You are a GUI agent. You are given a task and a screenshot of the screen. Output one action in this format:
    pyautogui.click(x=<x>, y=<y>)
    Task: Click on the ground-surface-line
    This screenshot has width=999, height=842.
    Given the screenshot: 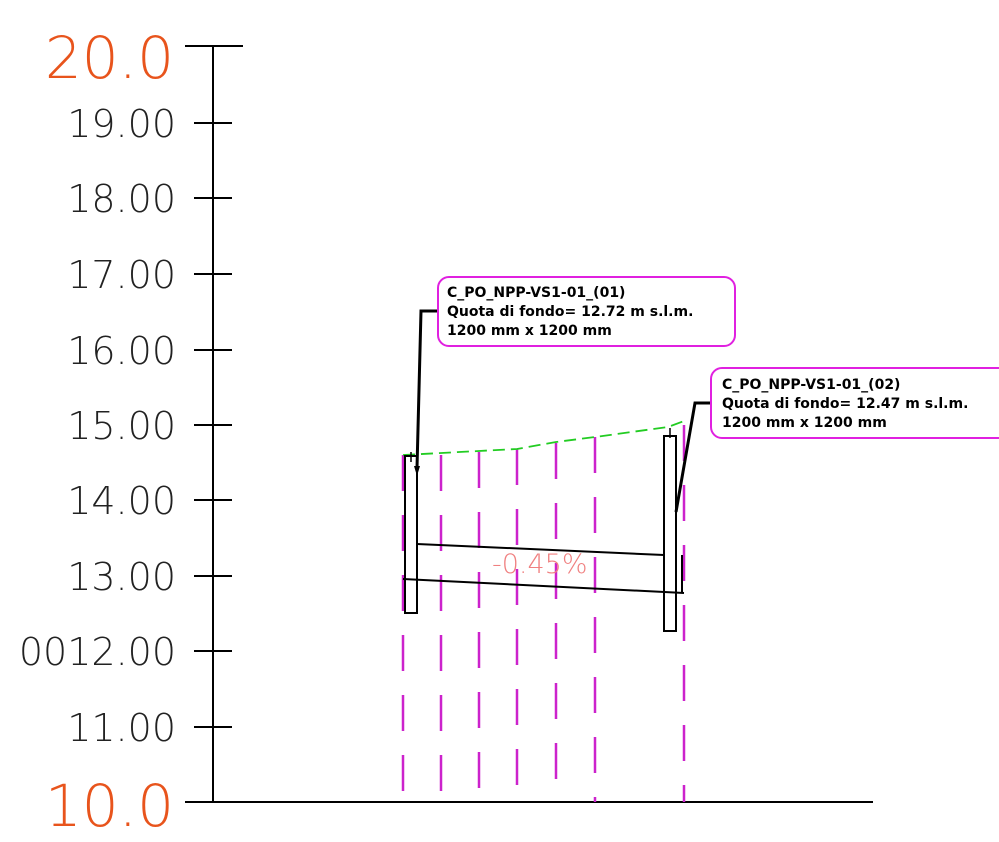 What is the action you would take?
    pyautogui.click(x=543, y=438)
    